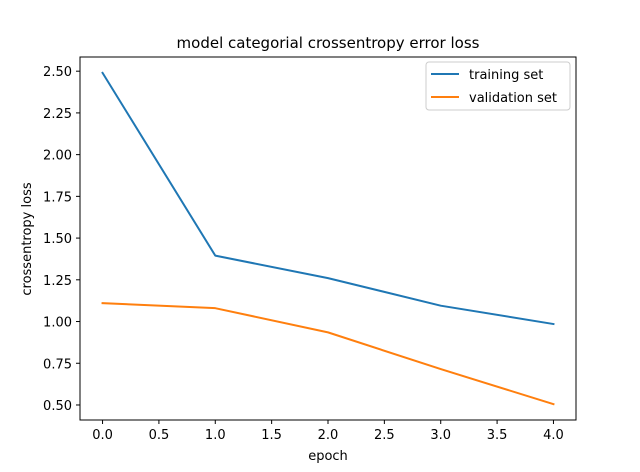  I want to click on x-tick-label: 3.0, so click(440, 435).